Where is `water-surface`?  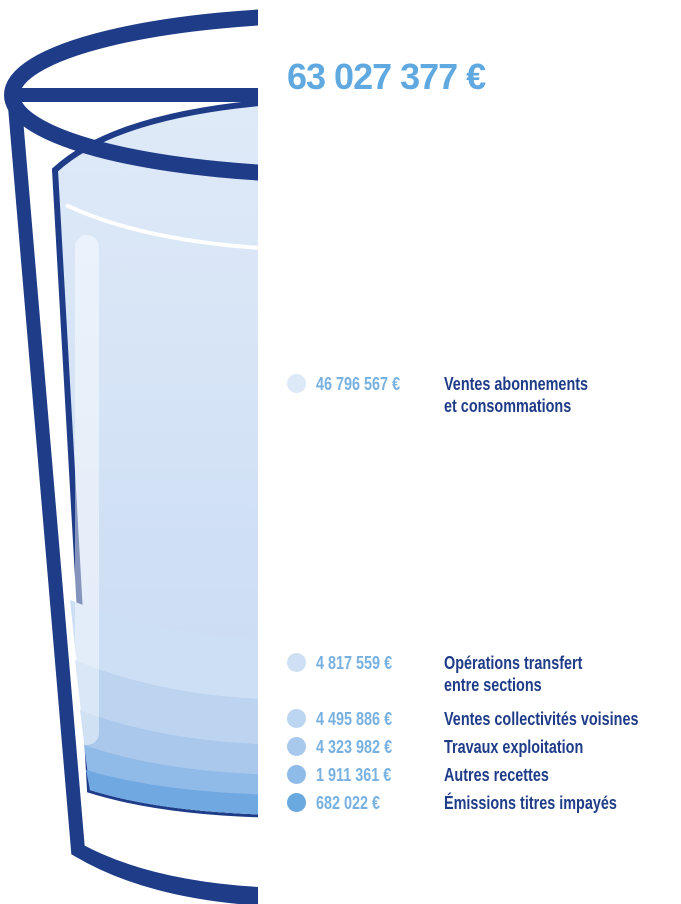 water-surface is located at coordinates (161, 226).